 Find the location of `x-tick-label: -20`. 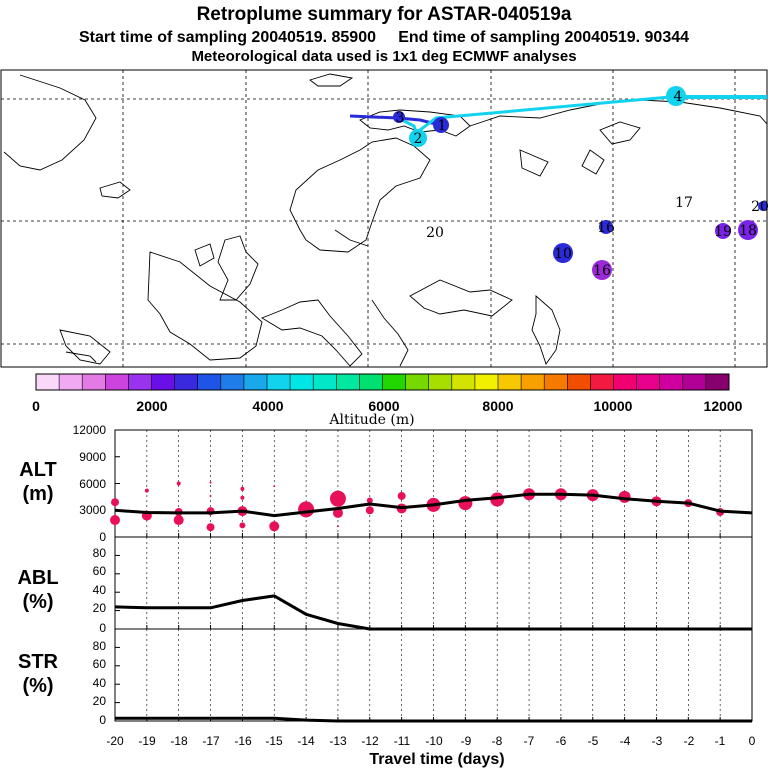

x-tick-label: -20 is located at coordinates (115, 741).